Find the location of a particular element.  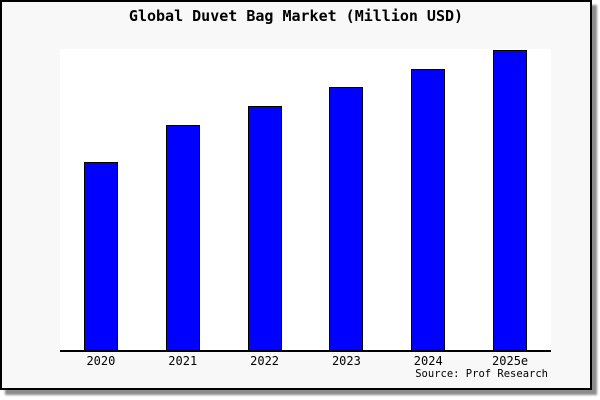

chart-title: Global Duvet Bag Market (Million USD) is located at coordinates (296, 16).